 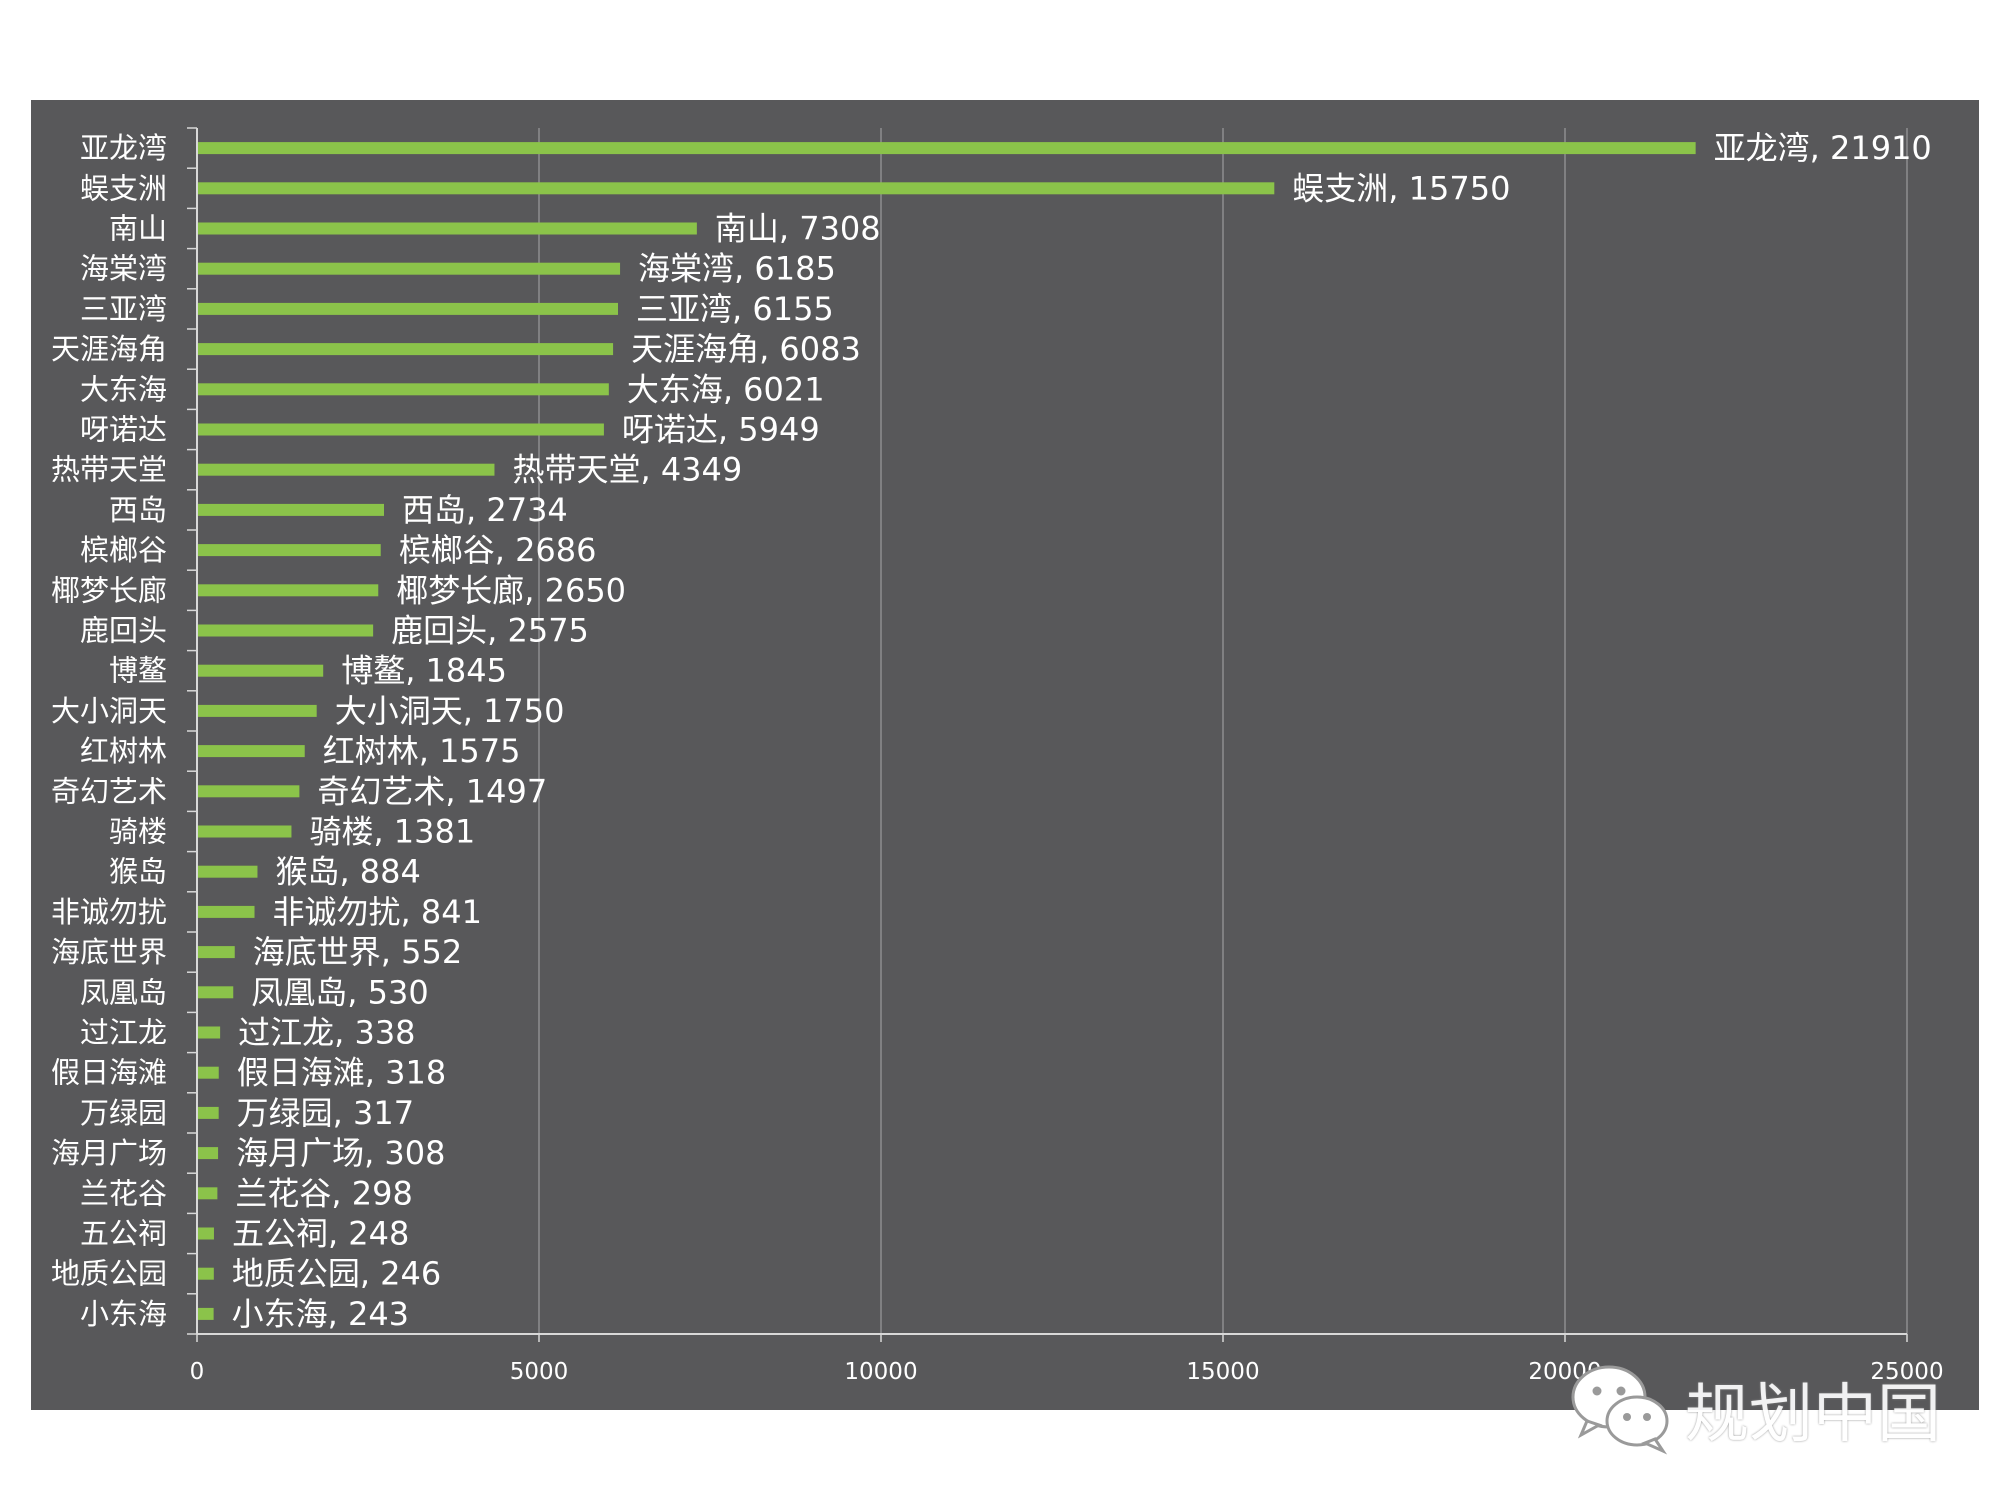 I want to click on category-label: 海底世界, so click(x=109, y=952).